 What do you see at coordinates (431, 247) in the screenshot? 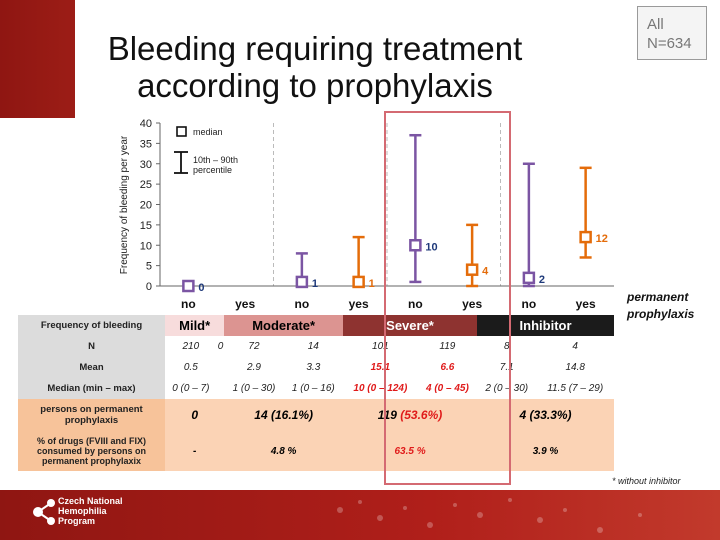
I see `median-value-label: 10` at bounding box center [431, 247].